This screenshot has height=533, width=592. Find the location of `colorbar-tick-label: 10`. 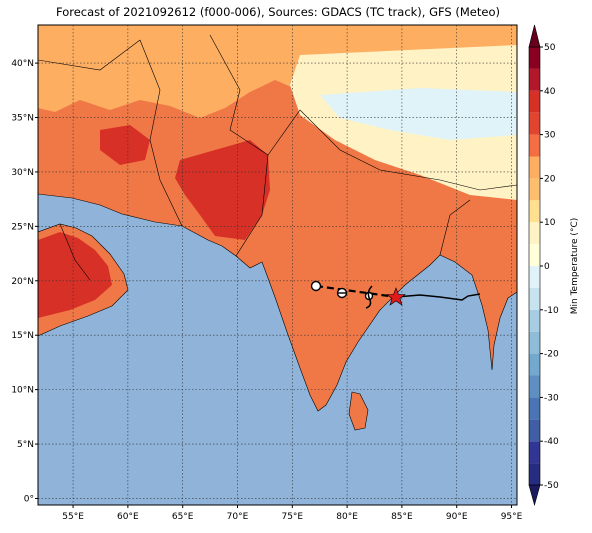

colorbar-tick-label: 10 is located at coordinates (550, 223).